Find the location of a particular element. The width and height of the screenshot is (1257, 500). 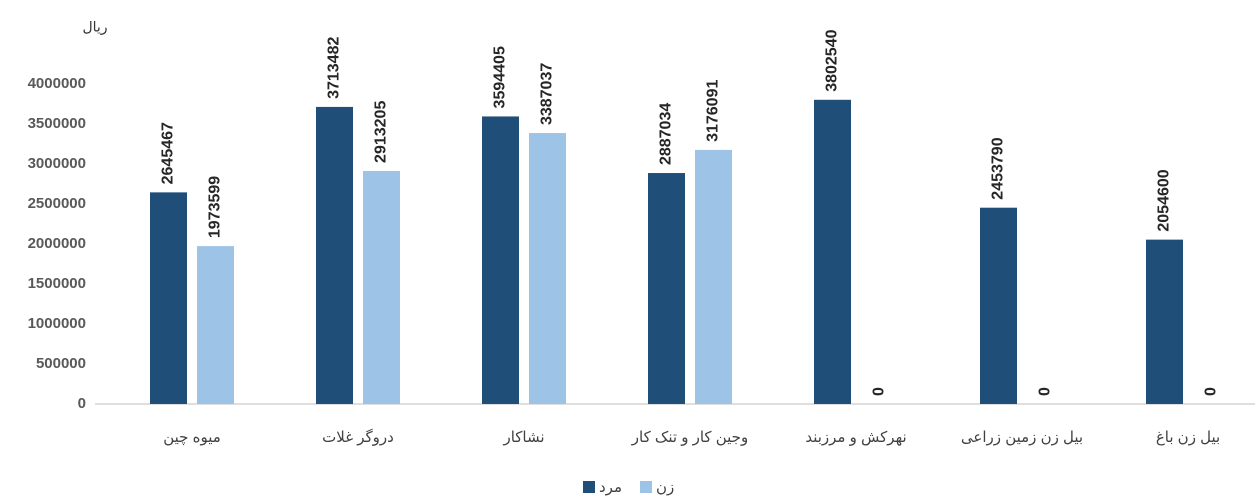

legend-label: زن is located at coordinates (665, 487).